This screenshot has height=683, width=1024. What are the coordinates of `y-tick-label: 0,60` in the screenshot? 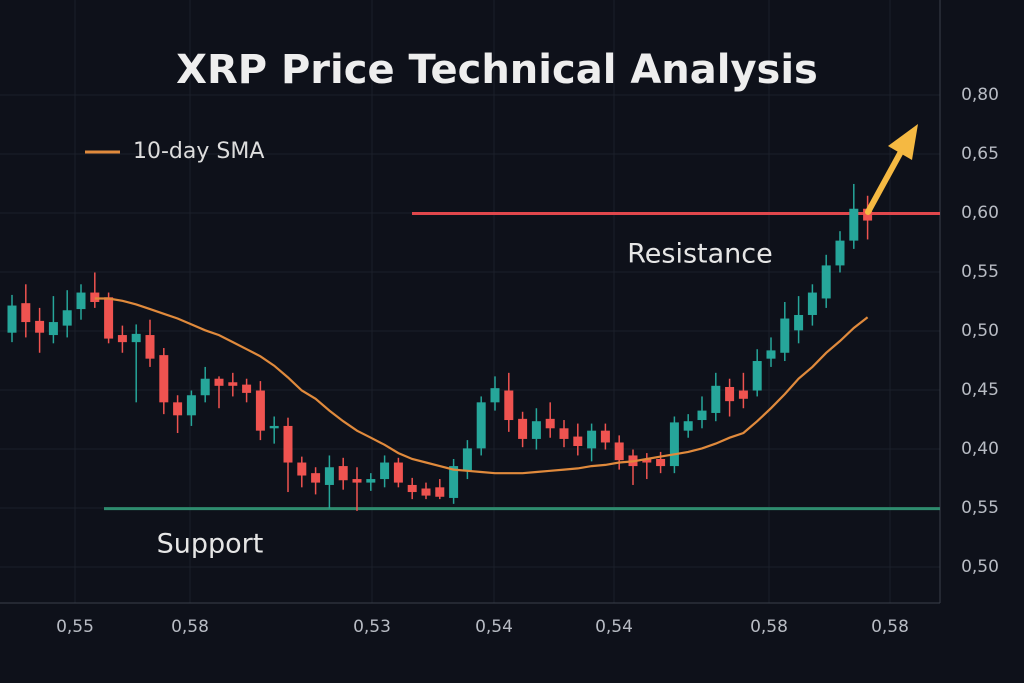 It's located at (980, 213).